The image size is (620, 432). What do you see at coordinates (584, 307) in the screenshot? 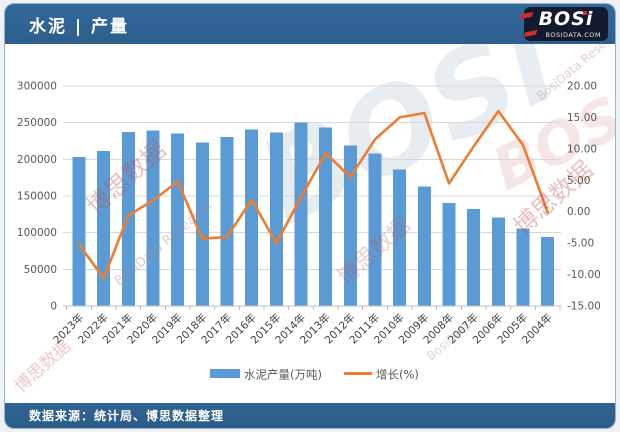
I see `right-axis-tick-label: -15.00` at bounding box center [584, 307].